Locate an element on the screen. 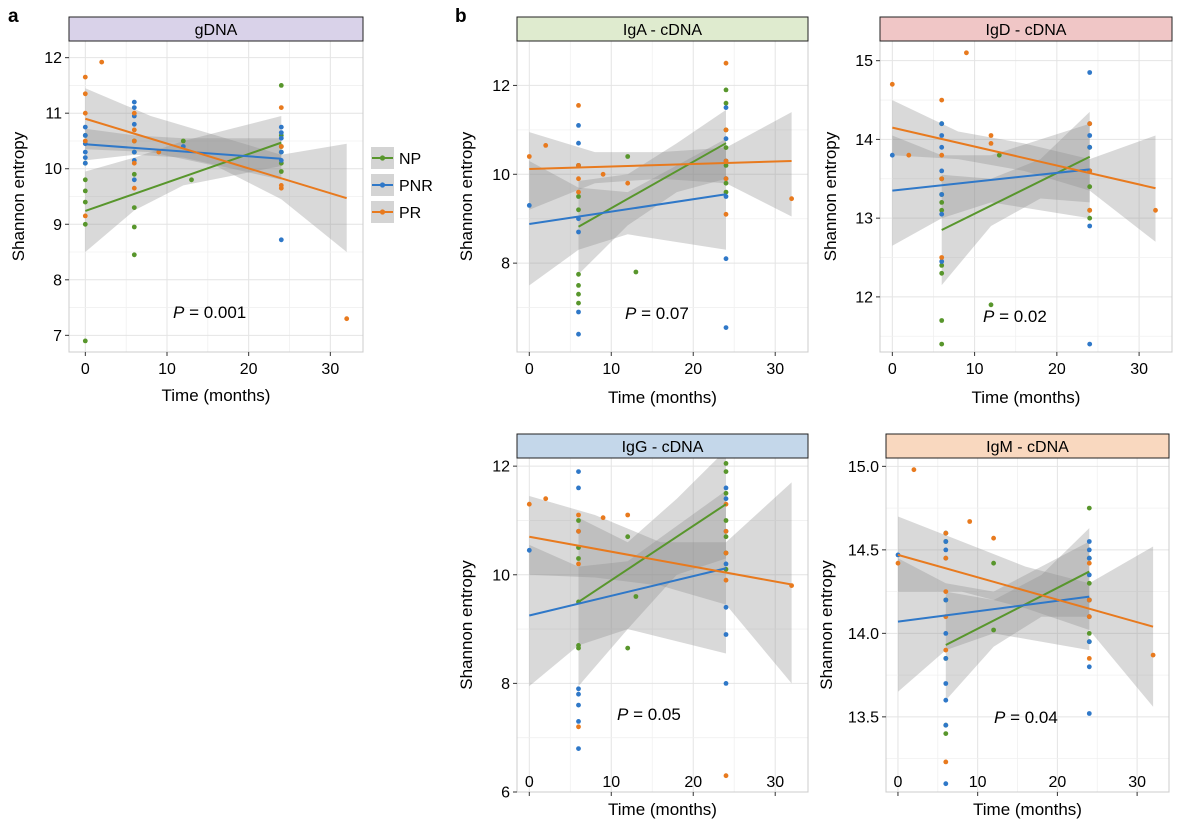 The width and height of the screenshot is (1187, 825). data-points is located at coordinates (216, 201).